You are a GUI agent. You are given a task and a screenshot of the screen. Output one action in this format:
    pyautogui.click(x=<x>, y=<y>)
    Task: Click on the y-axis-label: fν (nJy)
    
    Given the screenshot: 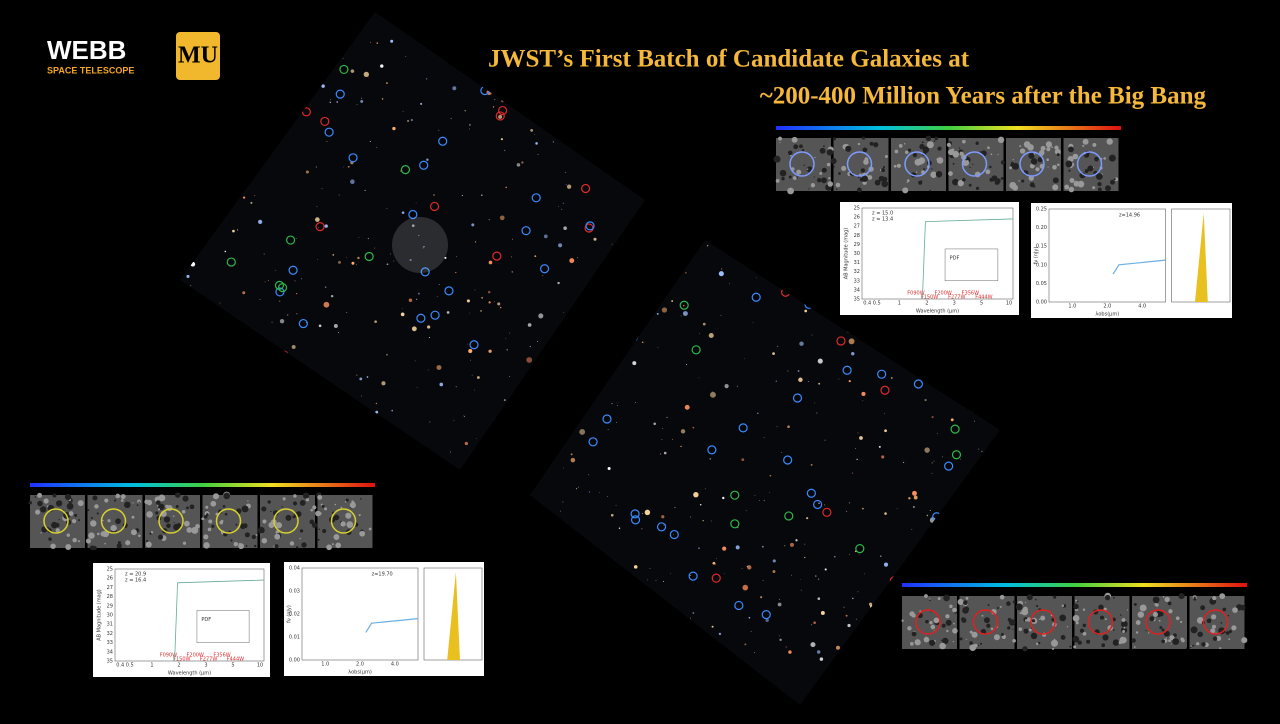 What is the action you would take?
    pyautogui.click(x=290, y=614)
    